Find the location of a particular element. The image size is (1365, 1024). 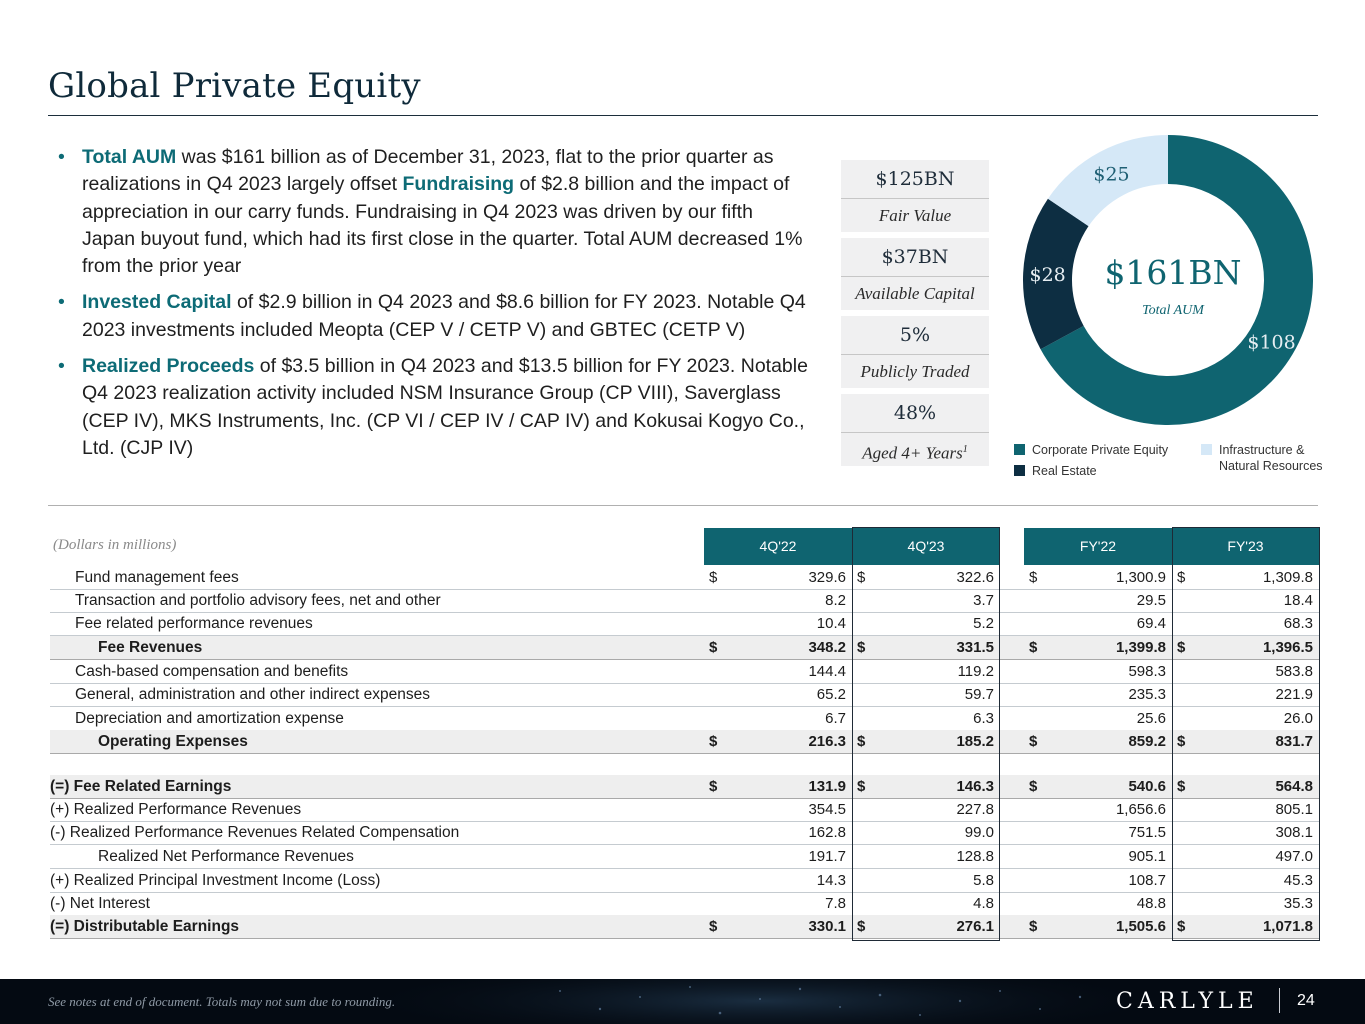

cell-value: 1,309.8 is located at coordinates (1287, 577).